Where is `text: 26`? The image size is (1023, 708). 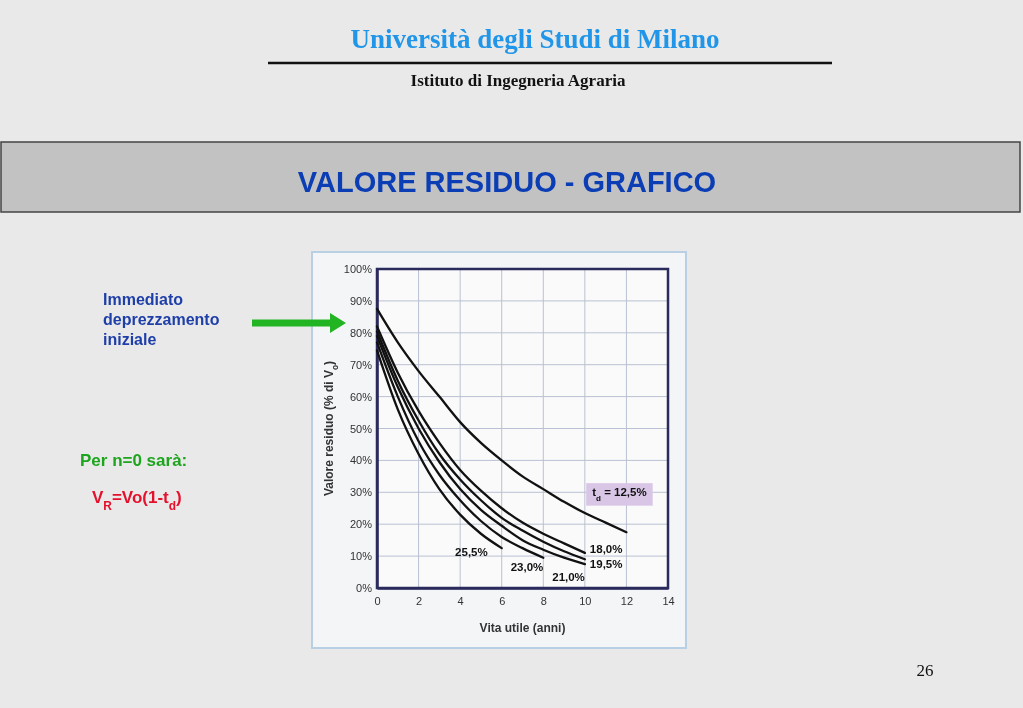
text: 26 is located at coordinates (925, 670).